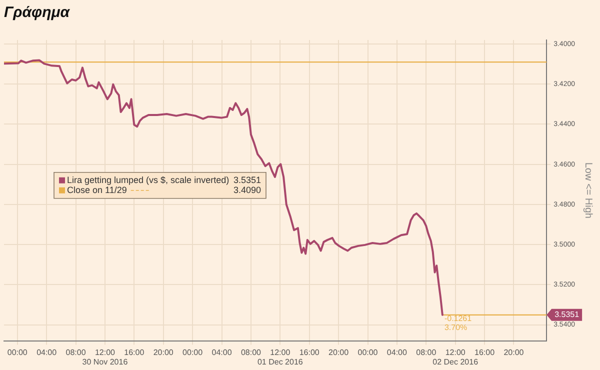 The height and width of the screenshot is (370, 600). What do you see at coordinates (97, 189) in the screenshot?
I see `legend-label: Close on 11/29` at bounding box center [97, 189].